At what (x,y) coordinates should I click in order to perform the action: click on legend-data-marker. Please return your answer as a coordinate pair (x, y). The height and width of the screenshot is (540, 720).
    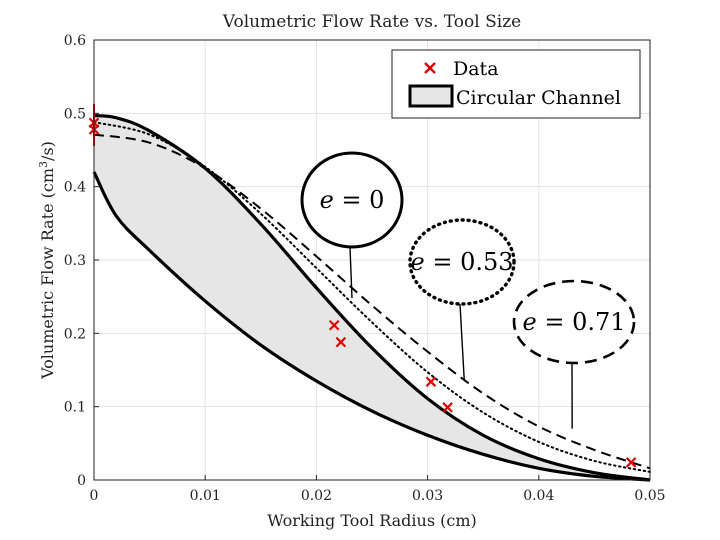
    Looking at the image, I should click on (430, 68).